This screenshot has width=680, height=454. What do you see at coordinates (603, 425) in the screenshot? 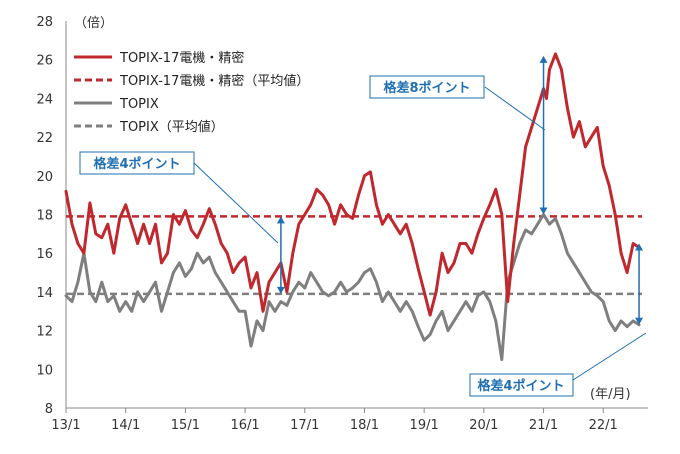
I see `x-tick-label: 22/1` at bounding box center [603, 425].